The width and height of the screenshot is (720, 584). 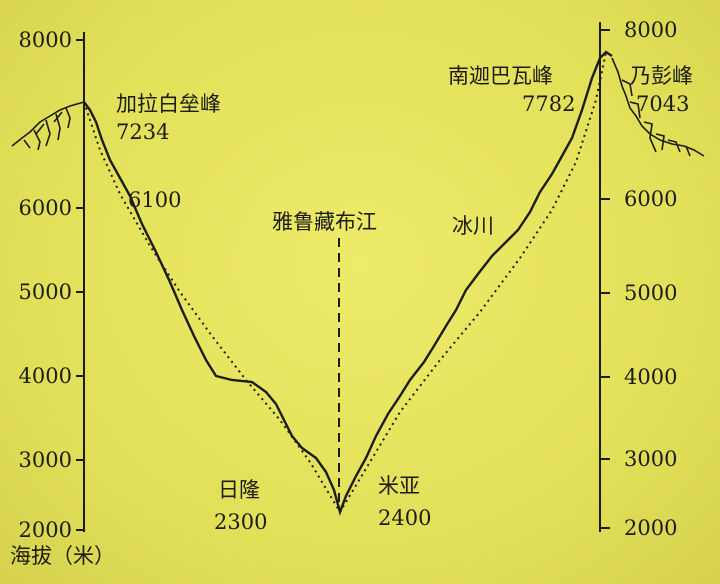 I want to click on elevation-axis-label: 海拔（米）, so click(x=62, y=556).